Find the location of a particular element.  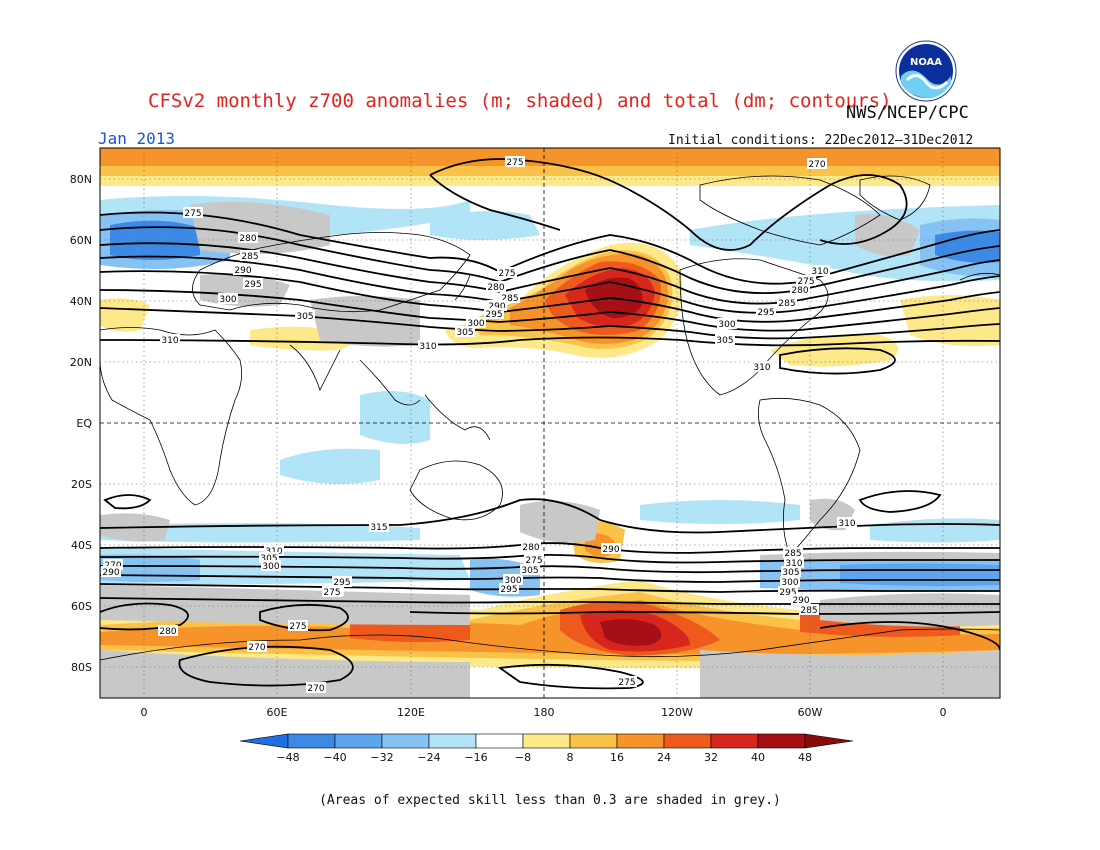

contour-label: 295 is located at coordinates (342, 582).